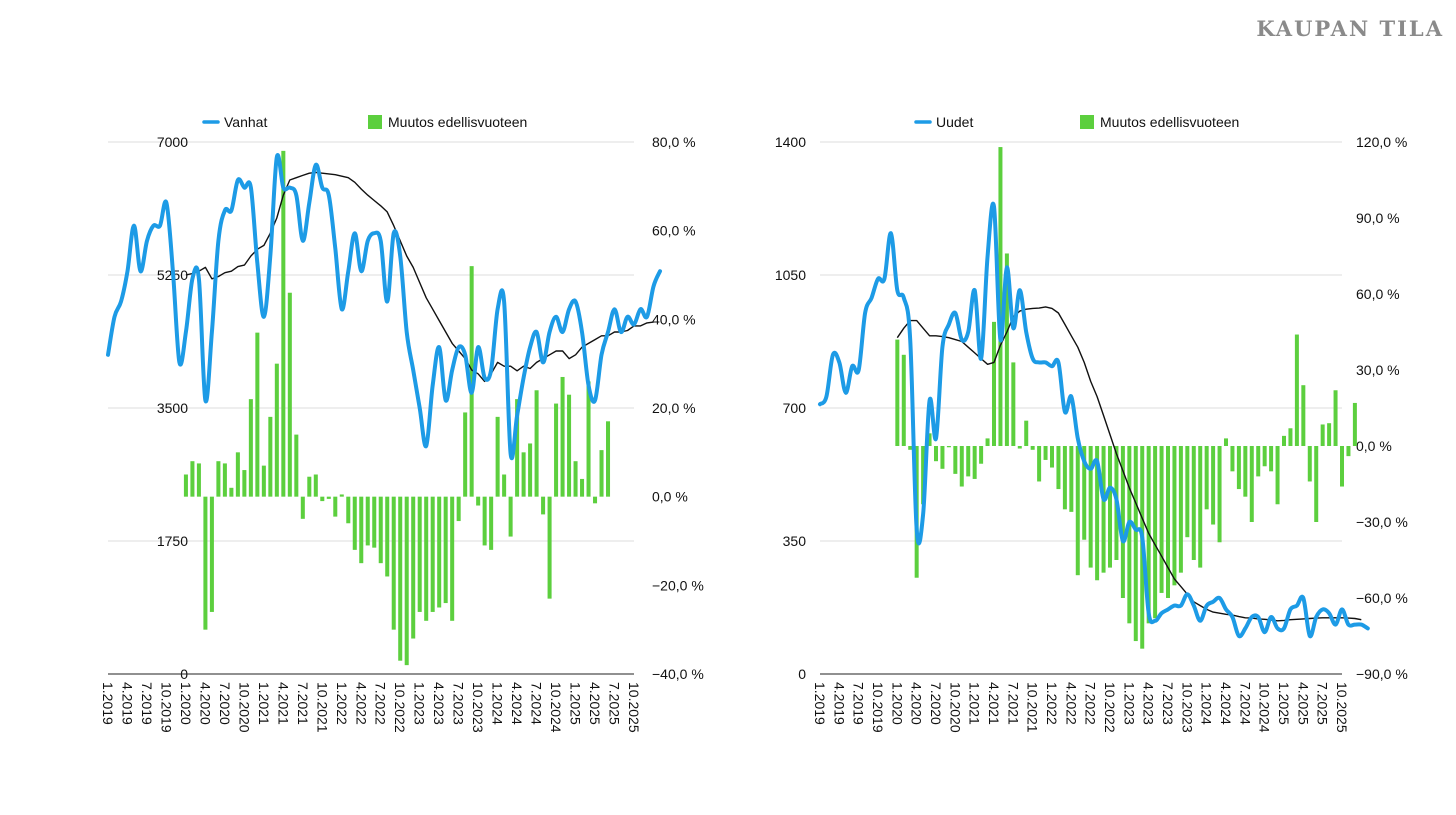  Describe the element at coordinates (420, 703) in the screenshot. I see `x-tick-label: 1.2023` at that location.